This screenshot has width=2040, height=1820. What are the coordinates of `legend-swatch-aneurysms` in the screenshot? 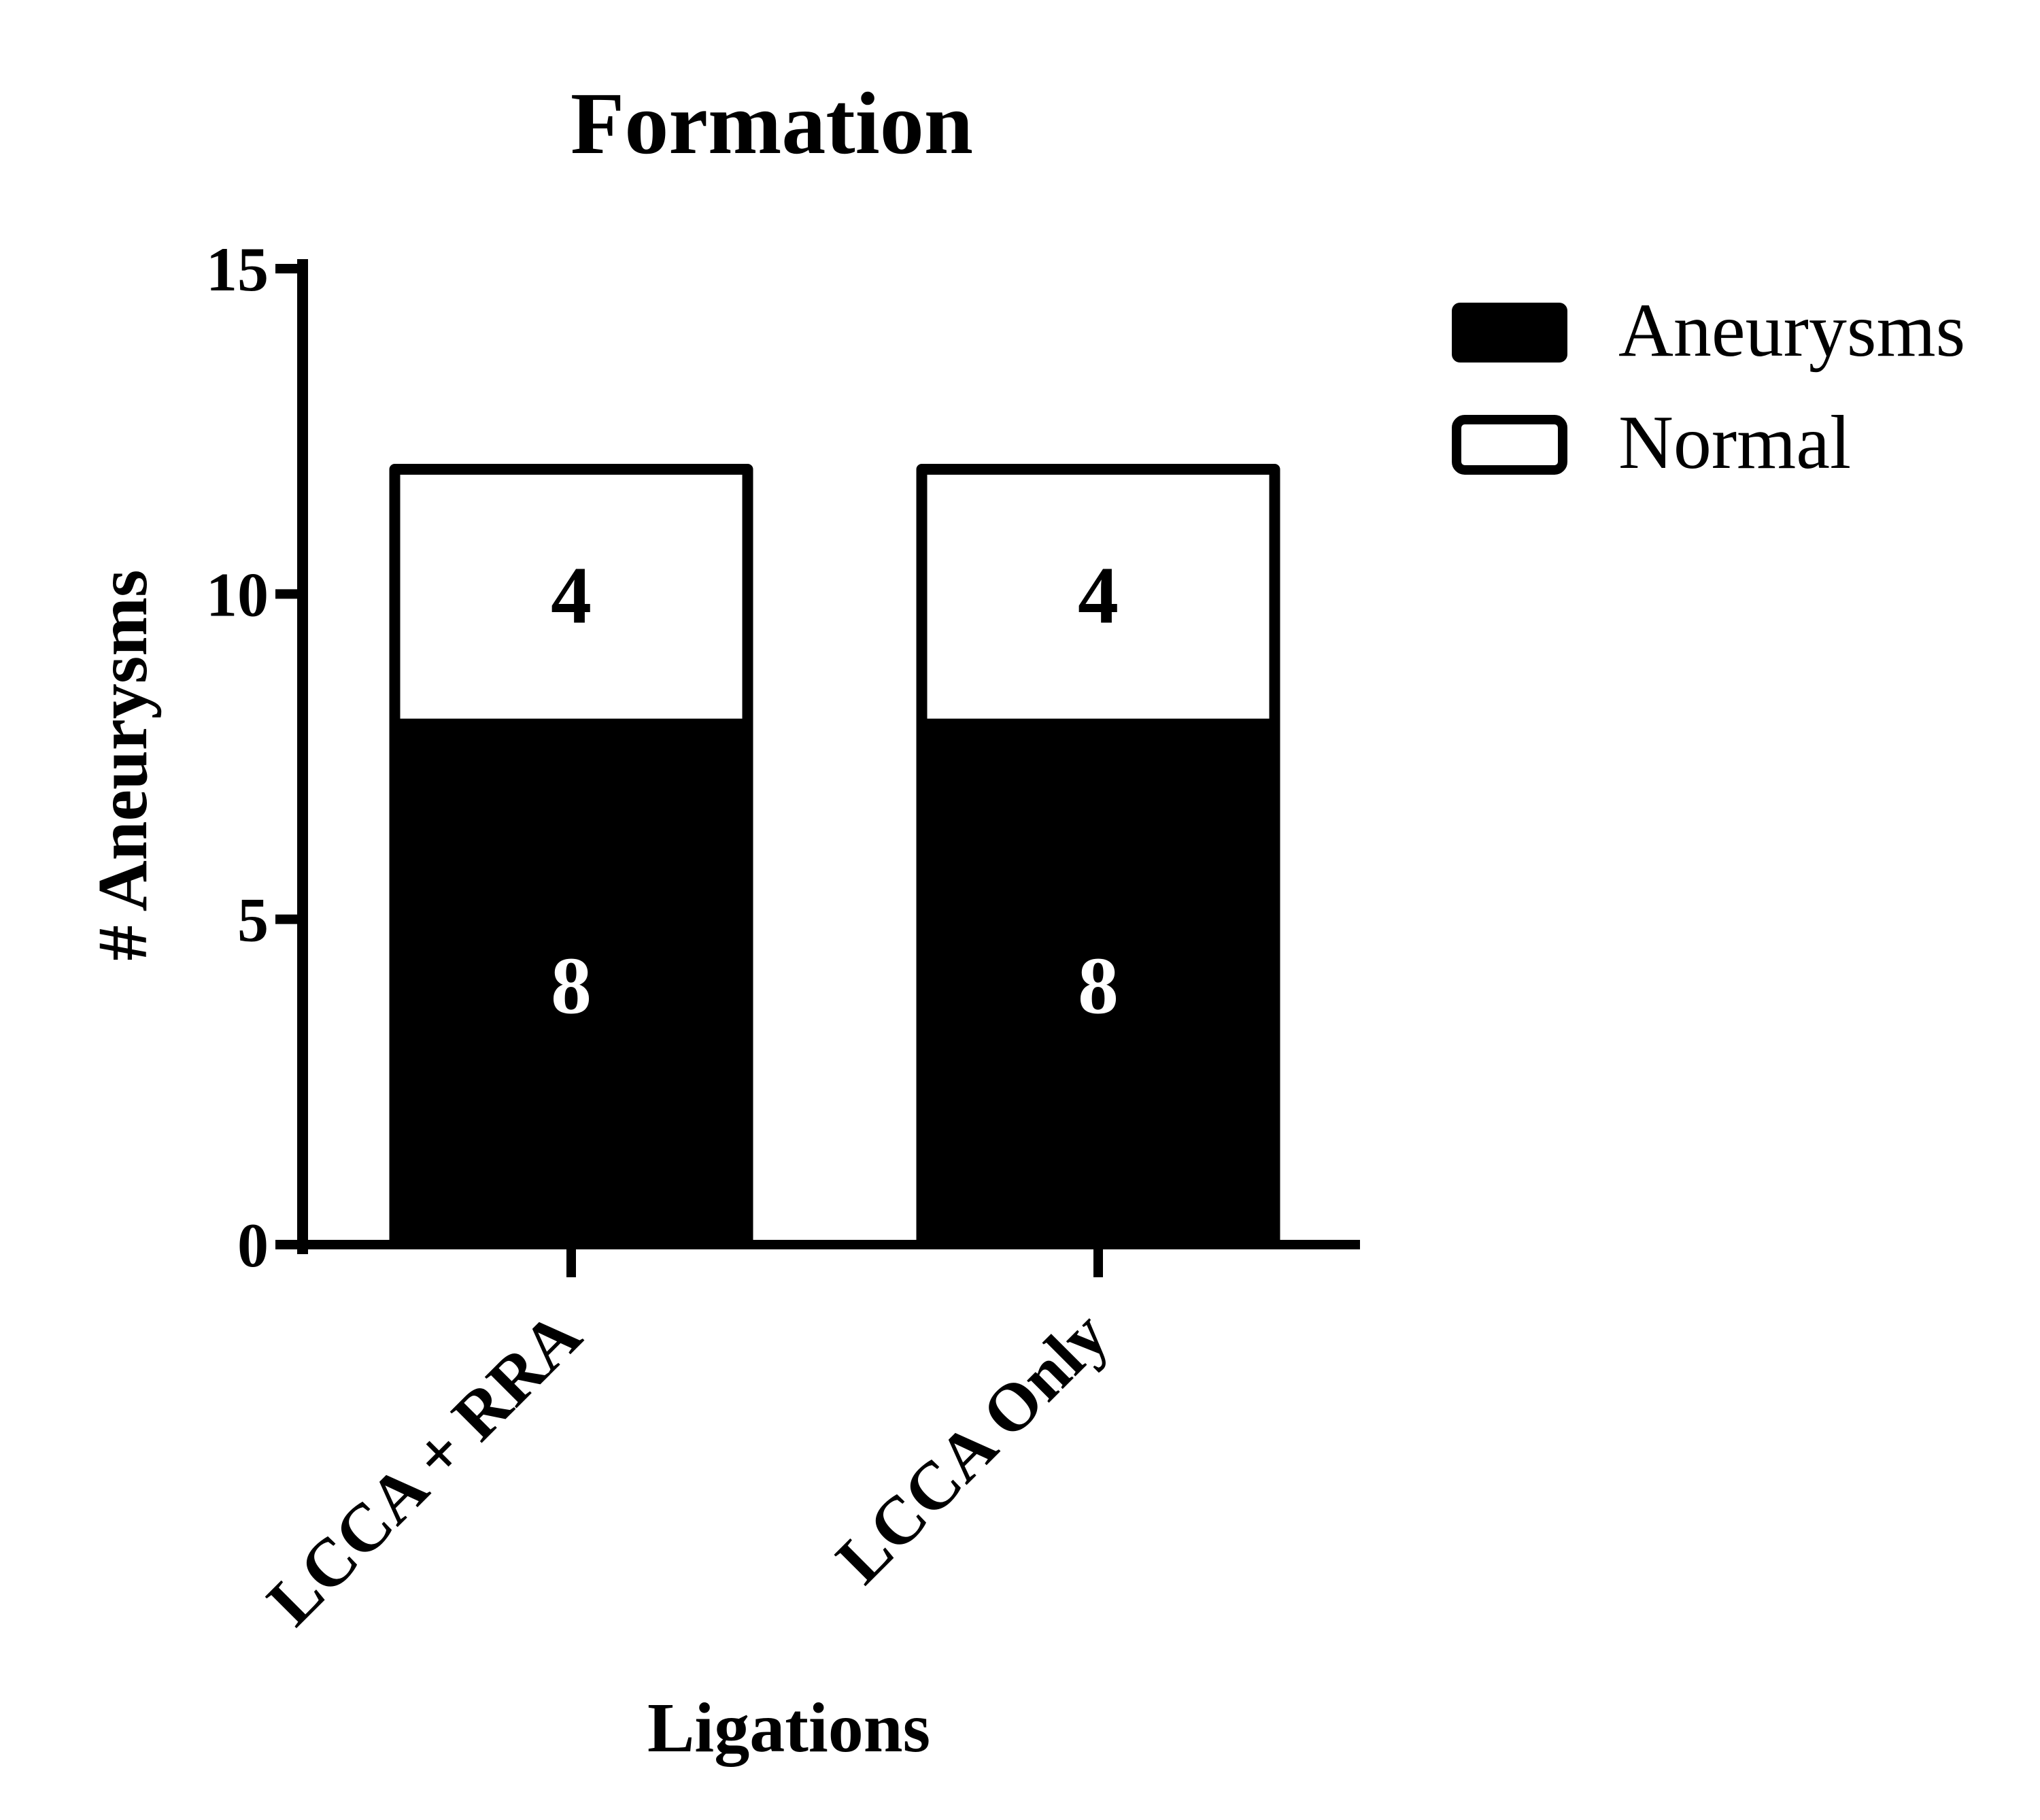 It's located at (1510, 333).